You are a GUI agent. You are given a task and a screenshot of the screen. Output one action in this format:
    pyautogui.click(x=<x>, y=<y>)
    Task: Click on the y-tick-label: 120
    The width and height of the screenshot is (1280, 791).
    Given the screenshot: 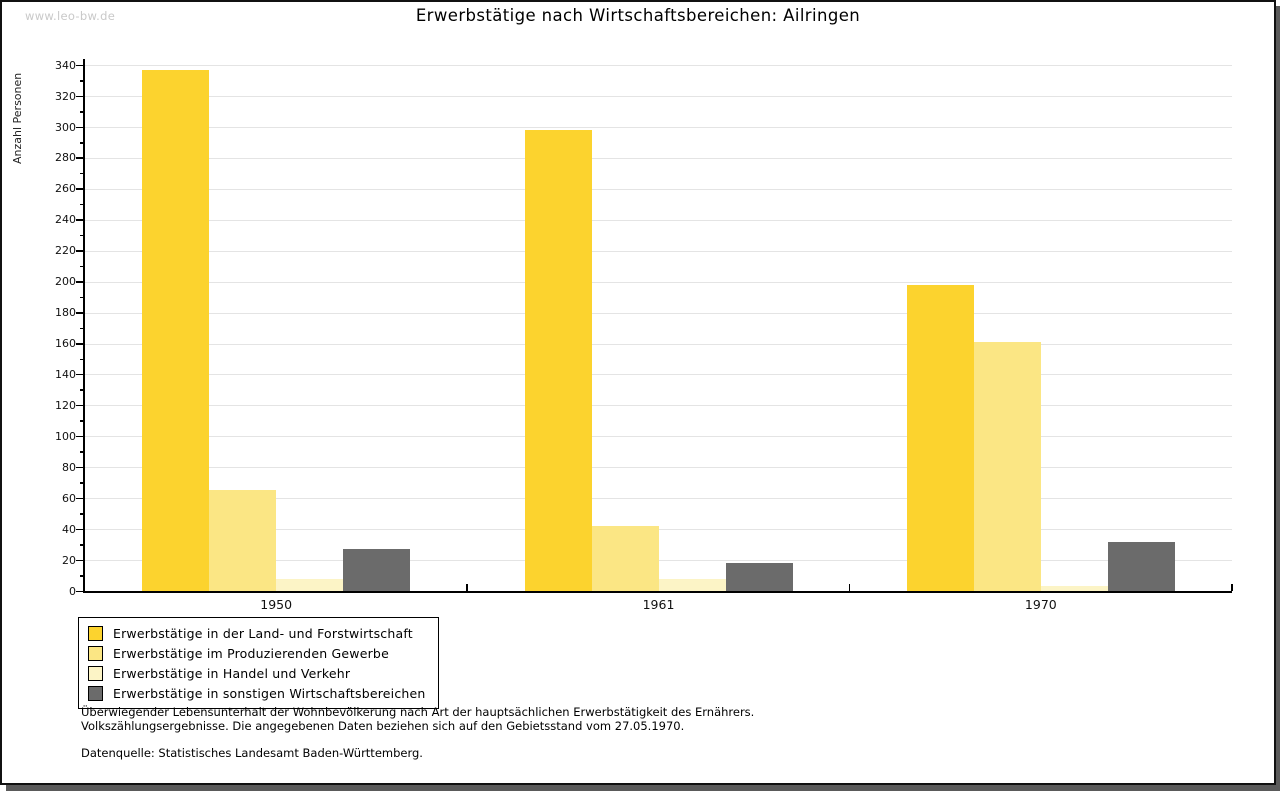 What is the action you would take?
    pyautogui.click(x=65, y=405)
    